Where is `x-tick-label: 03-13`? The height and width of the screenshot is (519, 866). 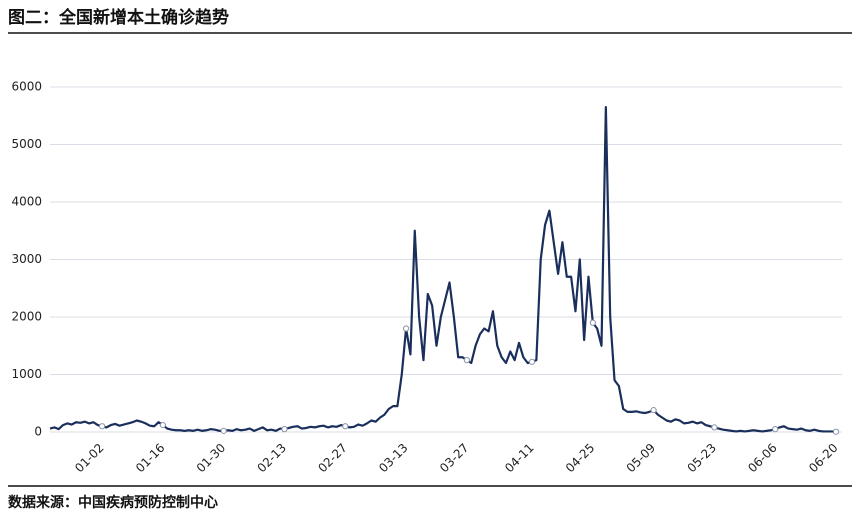
x-tick-label: 03-13 is located at coordinates (393, 458).